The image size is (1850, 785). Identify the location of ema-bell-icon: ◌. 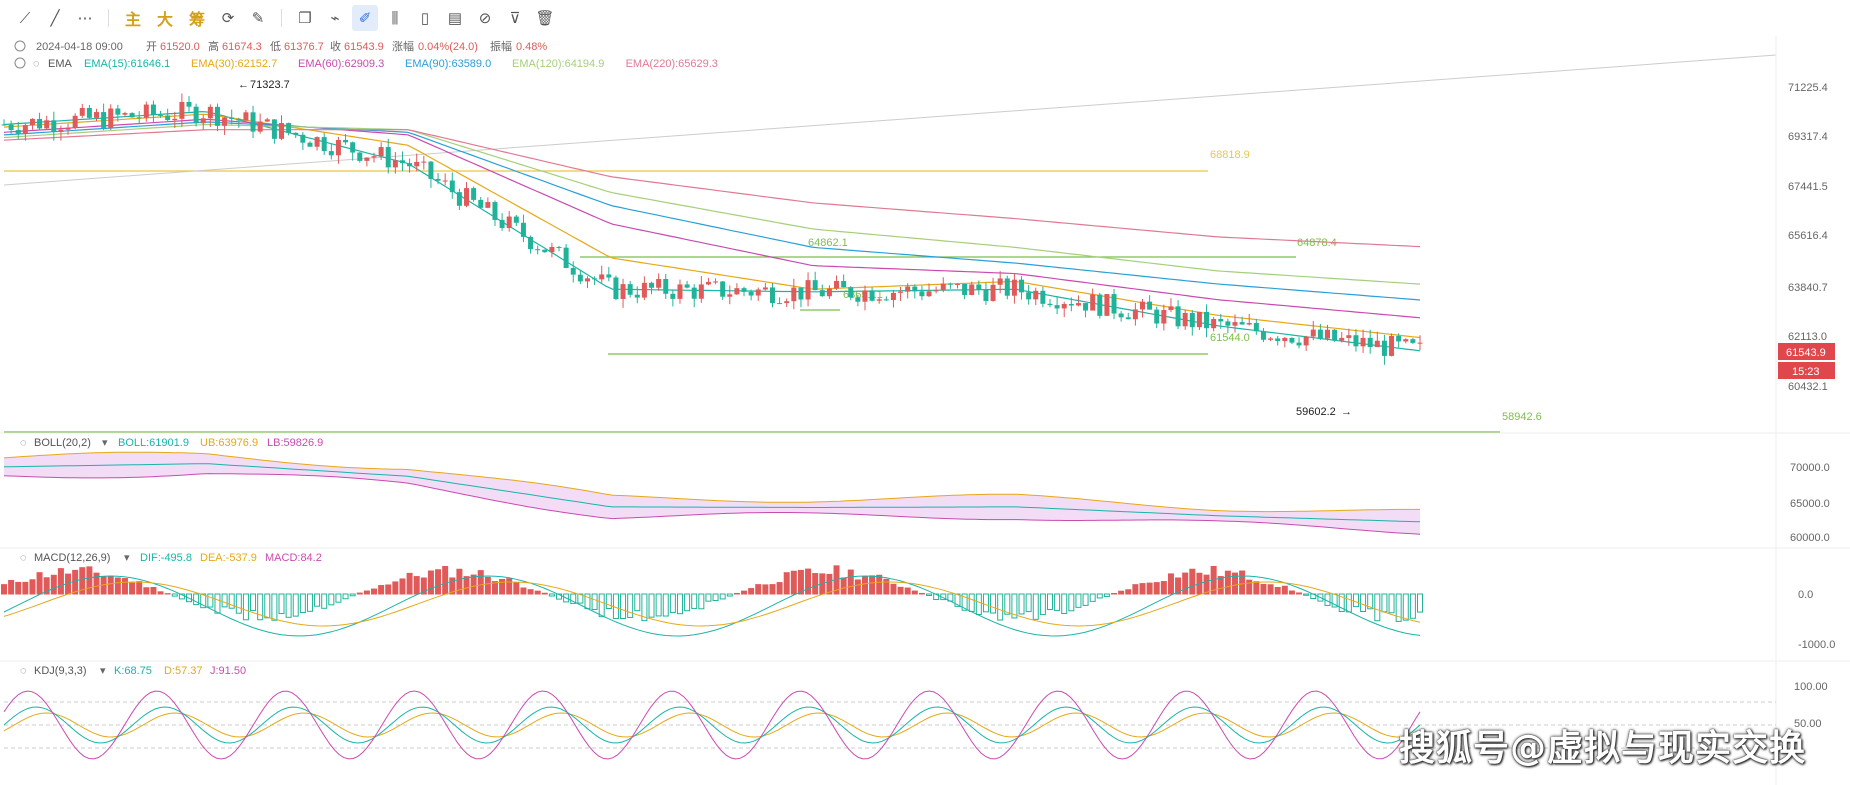
(36, 64).